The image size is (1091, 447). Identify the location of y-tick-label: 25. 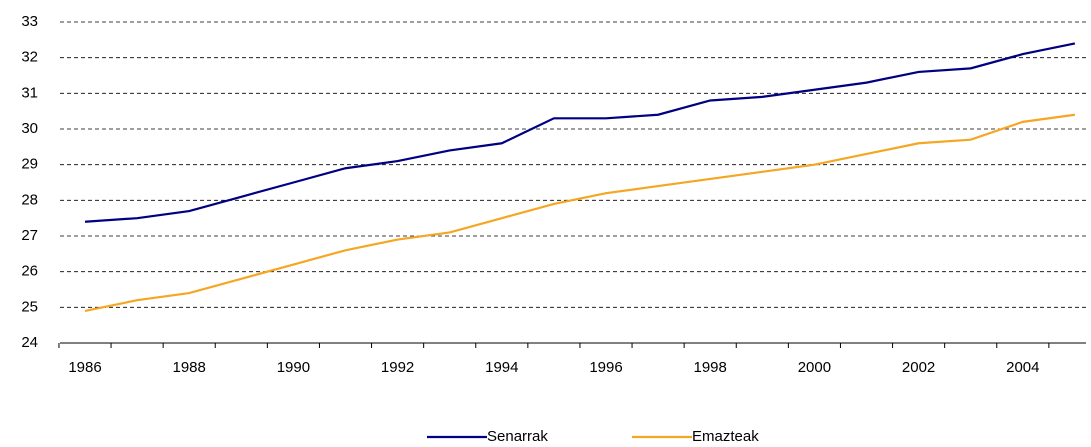
(29, 306).